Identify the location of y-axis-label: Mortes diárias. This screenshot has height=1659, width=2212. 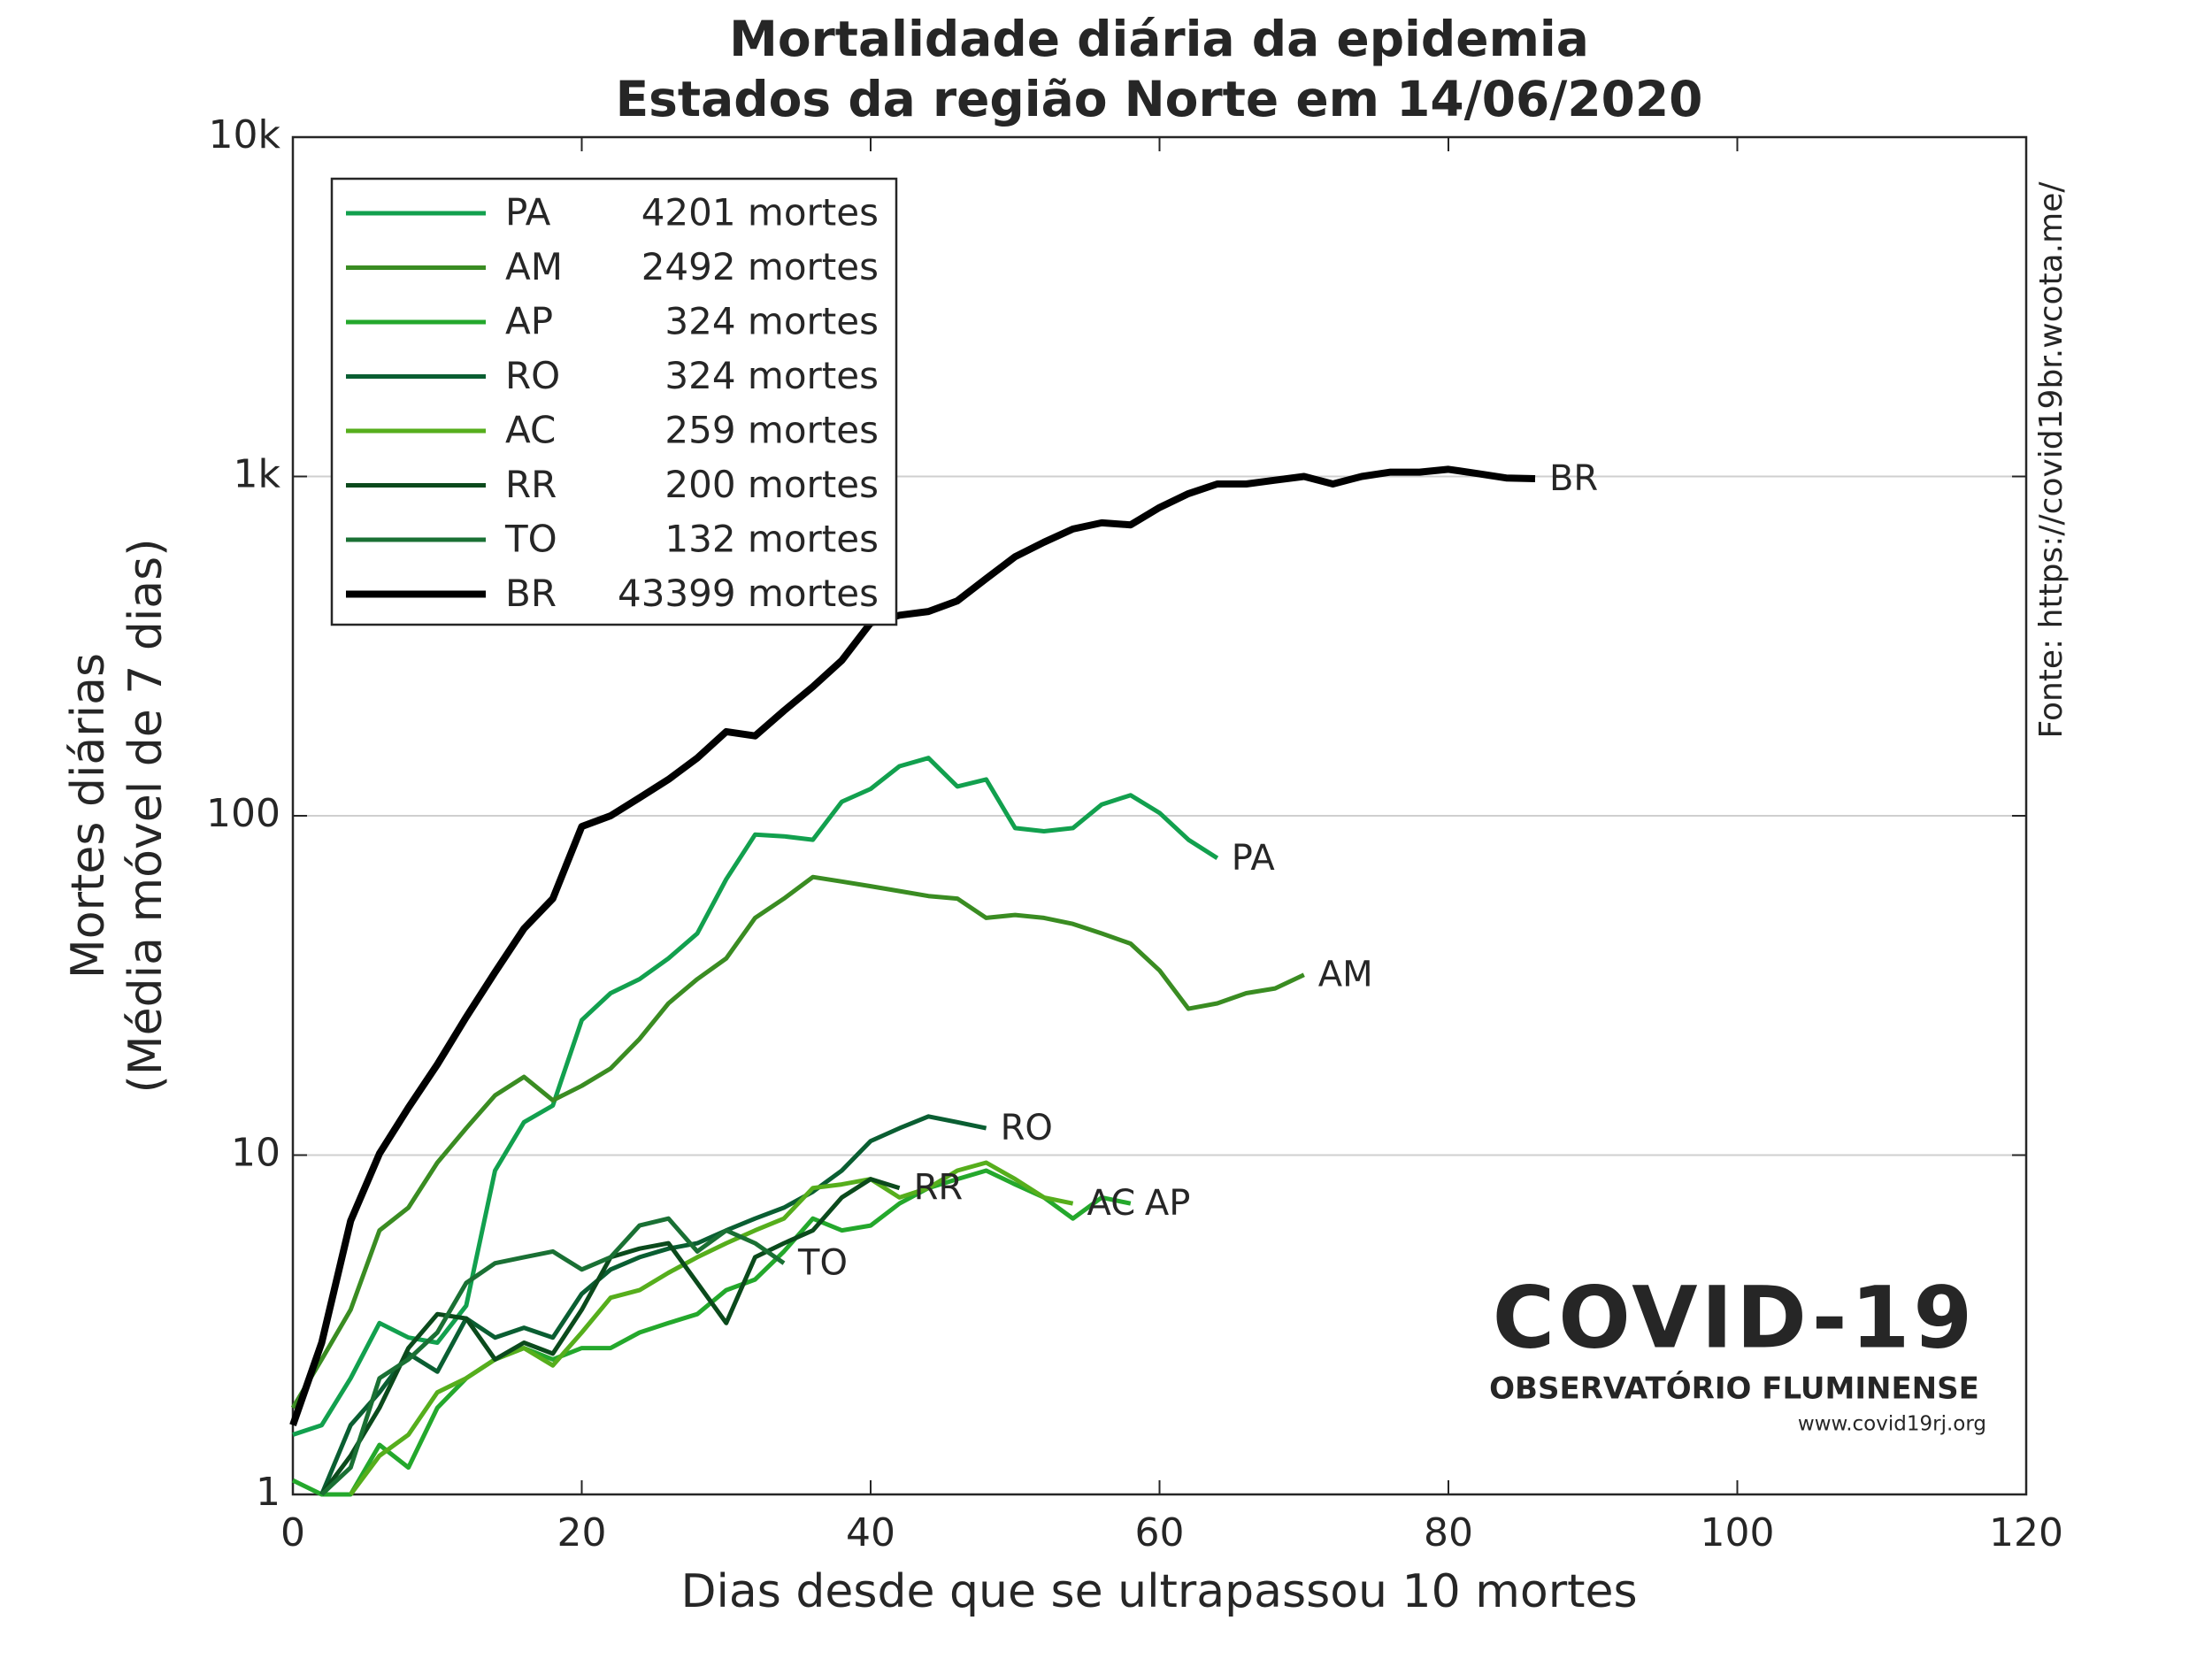
(88, 816).